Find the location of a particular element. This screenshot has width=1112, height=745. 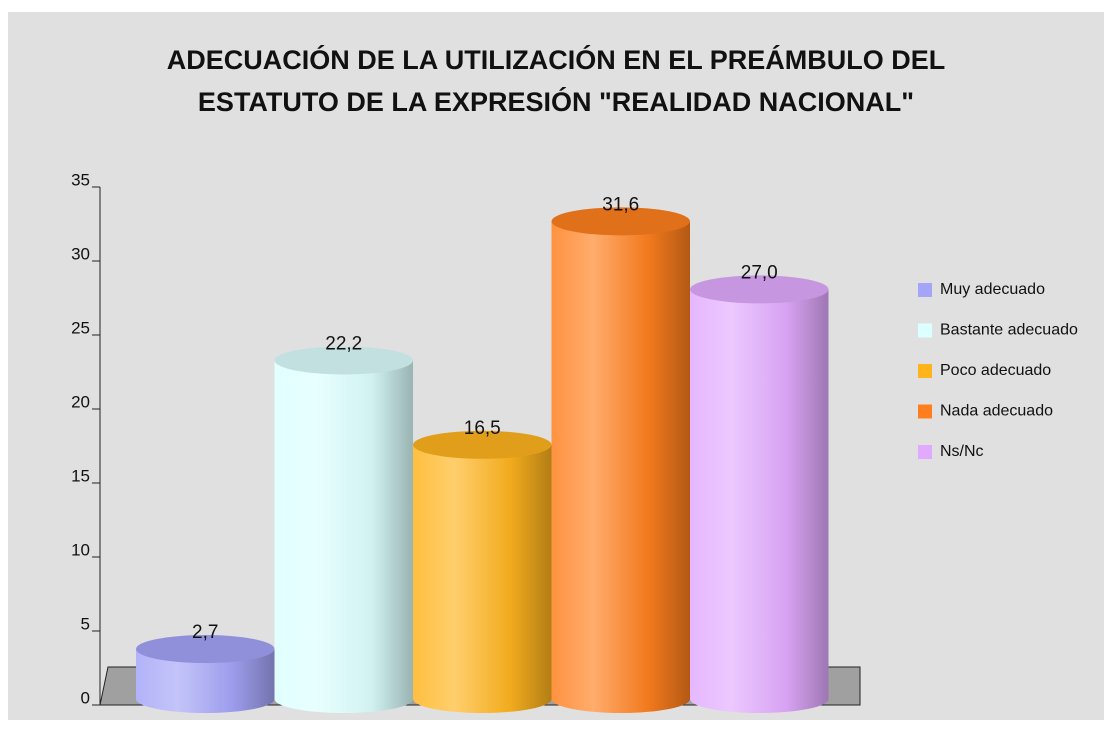

y-tick-label: 25 is located at coordinates (80, 327).